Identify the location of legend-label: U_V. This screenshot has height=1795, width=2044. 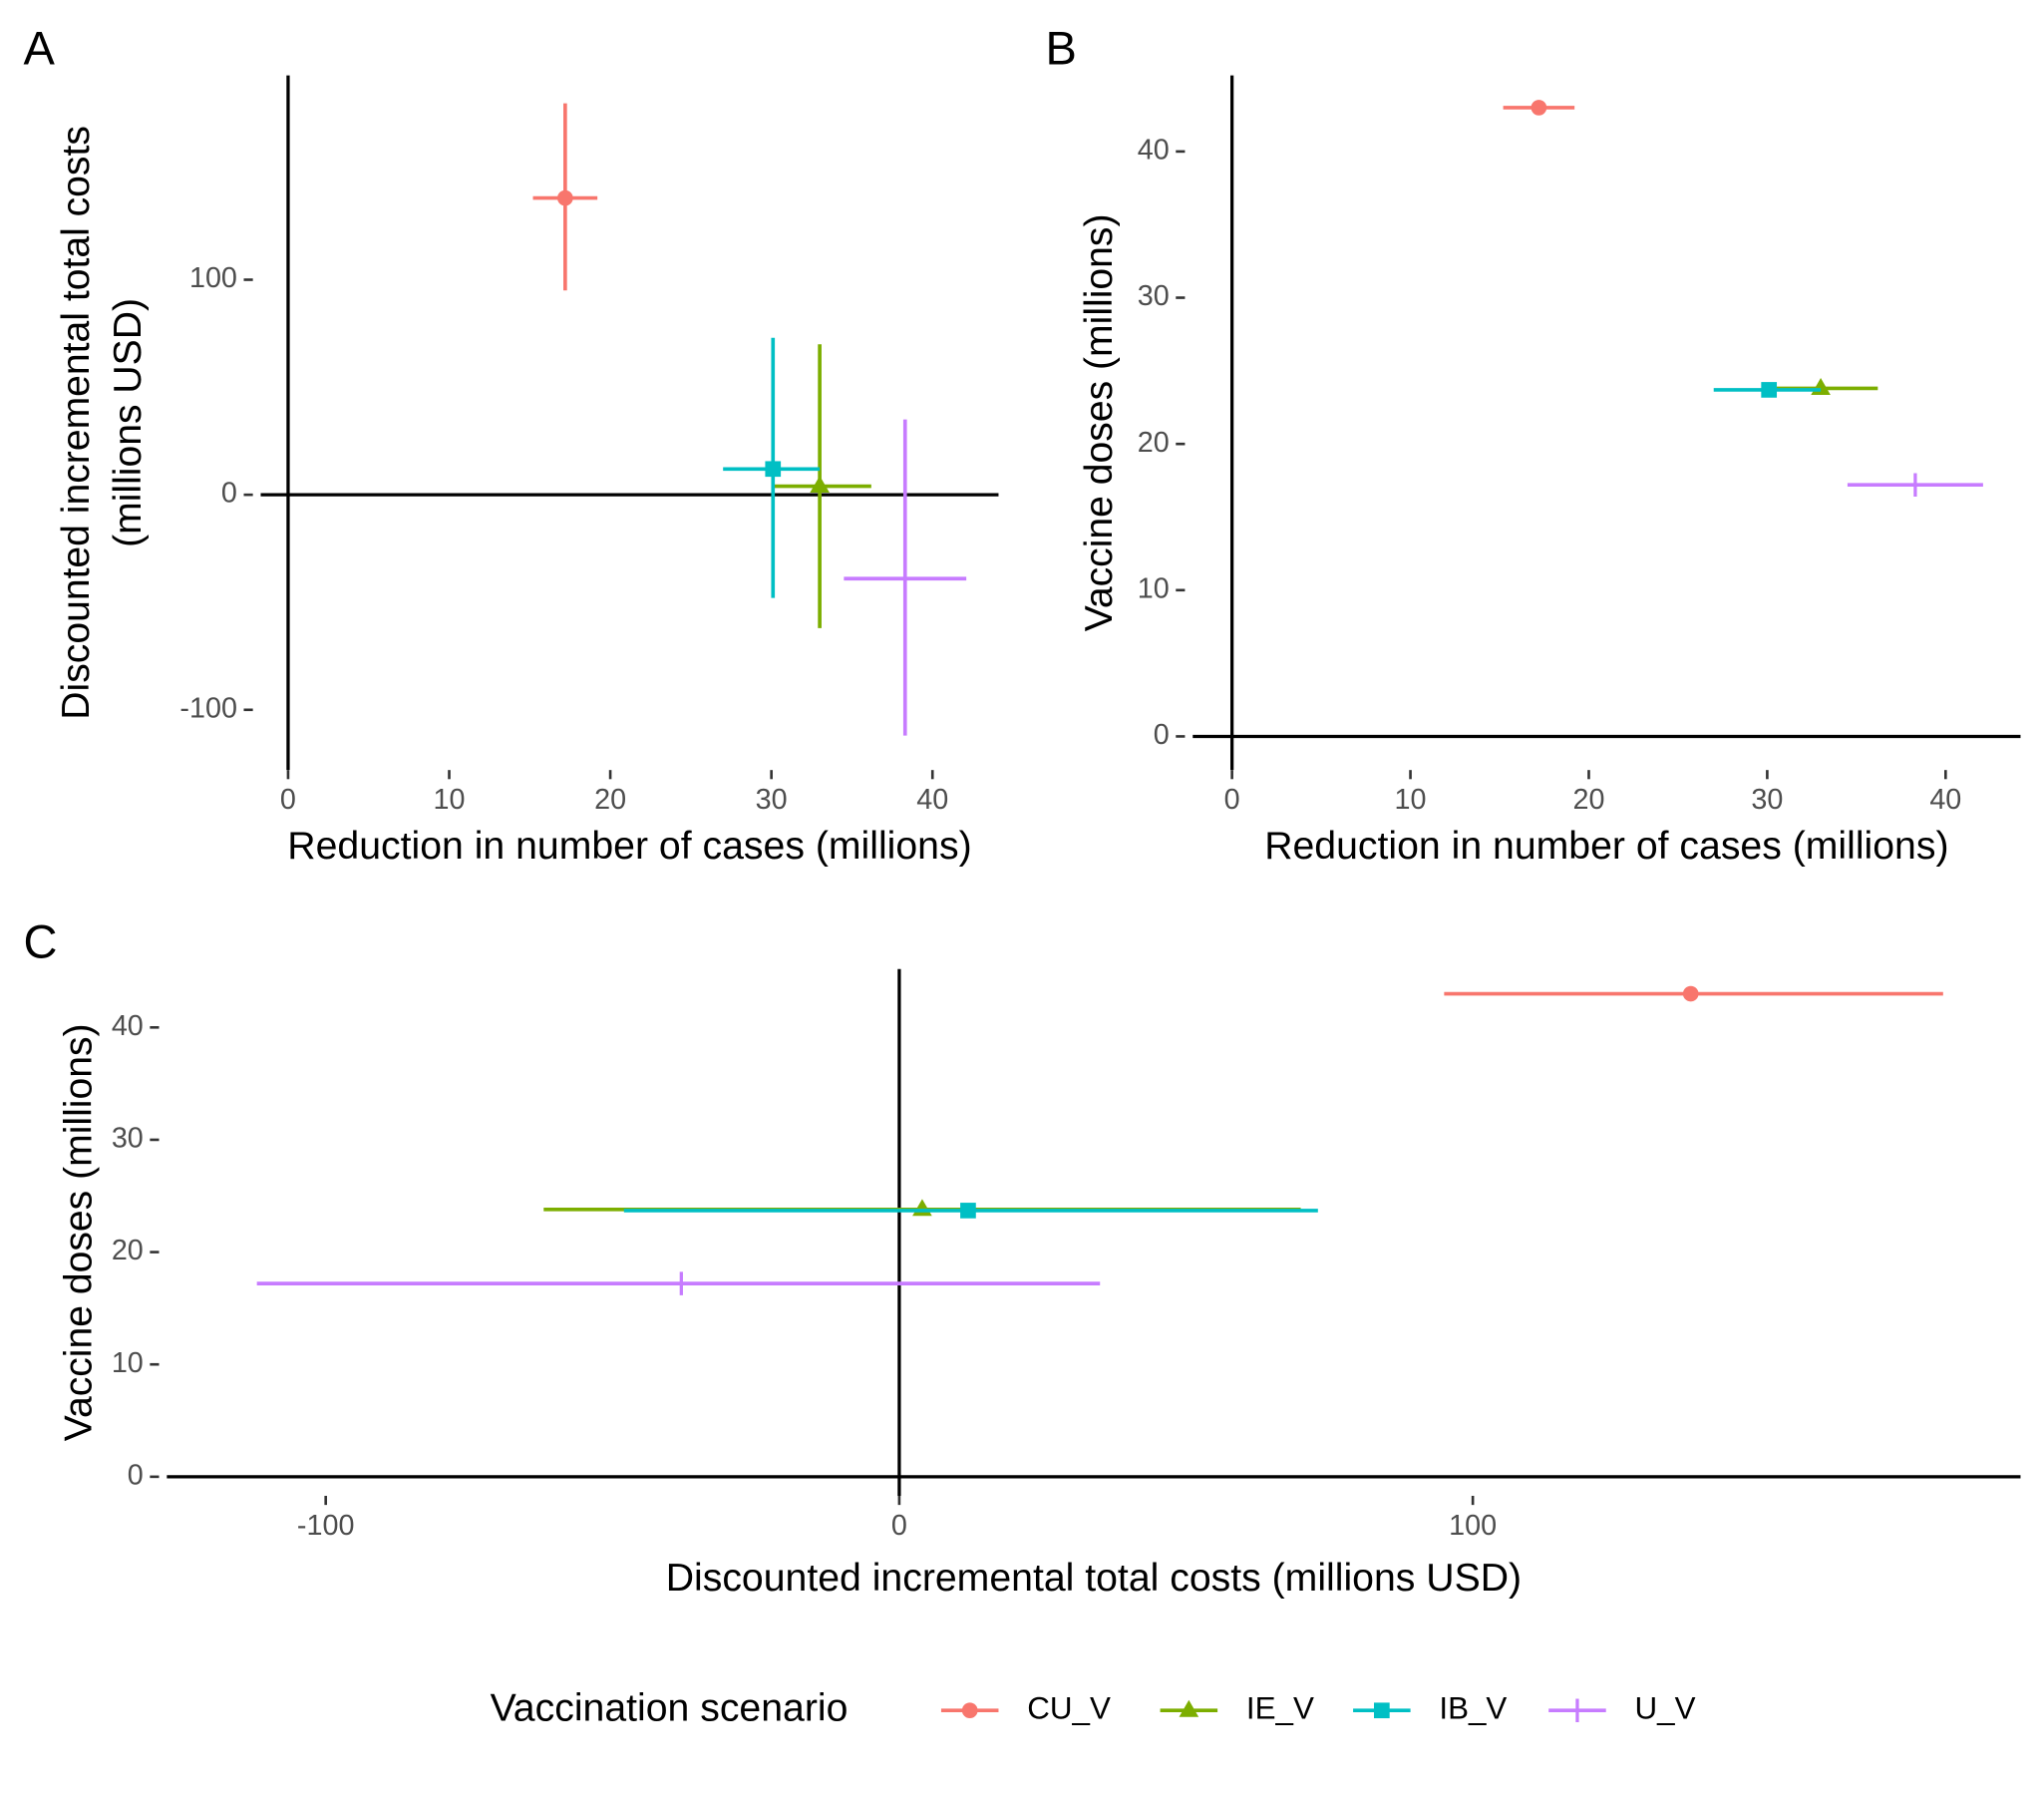
(1664, 1708).